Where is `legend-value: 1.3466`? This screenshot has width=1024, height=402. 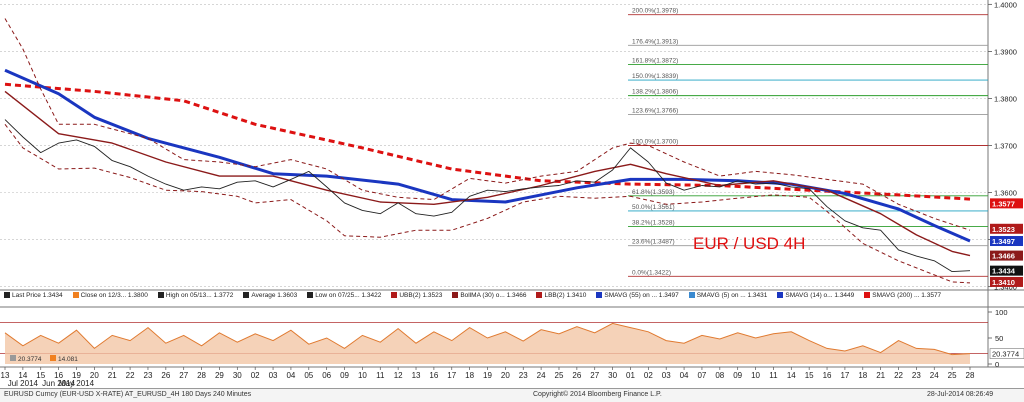
legend-value: 1.3466 is located at coordinates (515, 295).